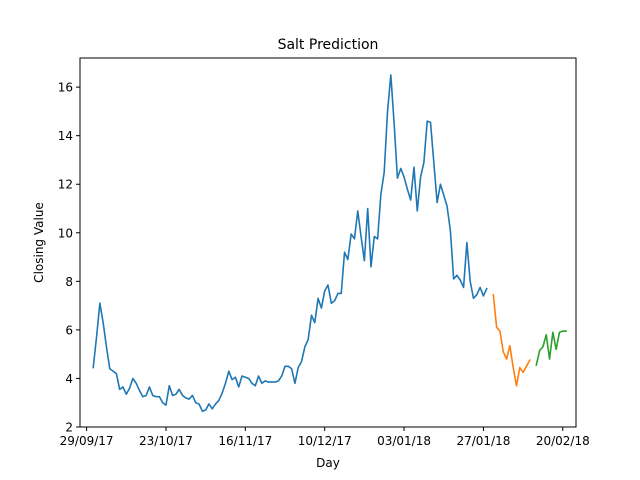  What do you see at coordinates (328, 463) in the screenshot?
I see `x-axis-label: Day` at bounding box center [328, 463].